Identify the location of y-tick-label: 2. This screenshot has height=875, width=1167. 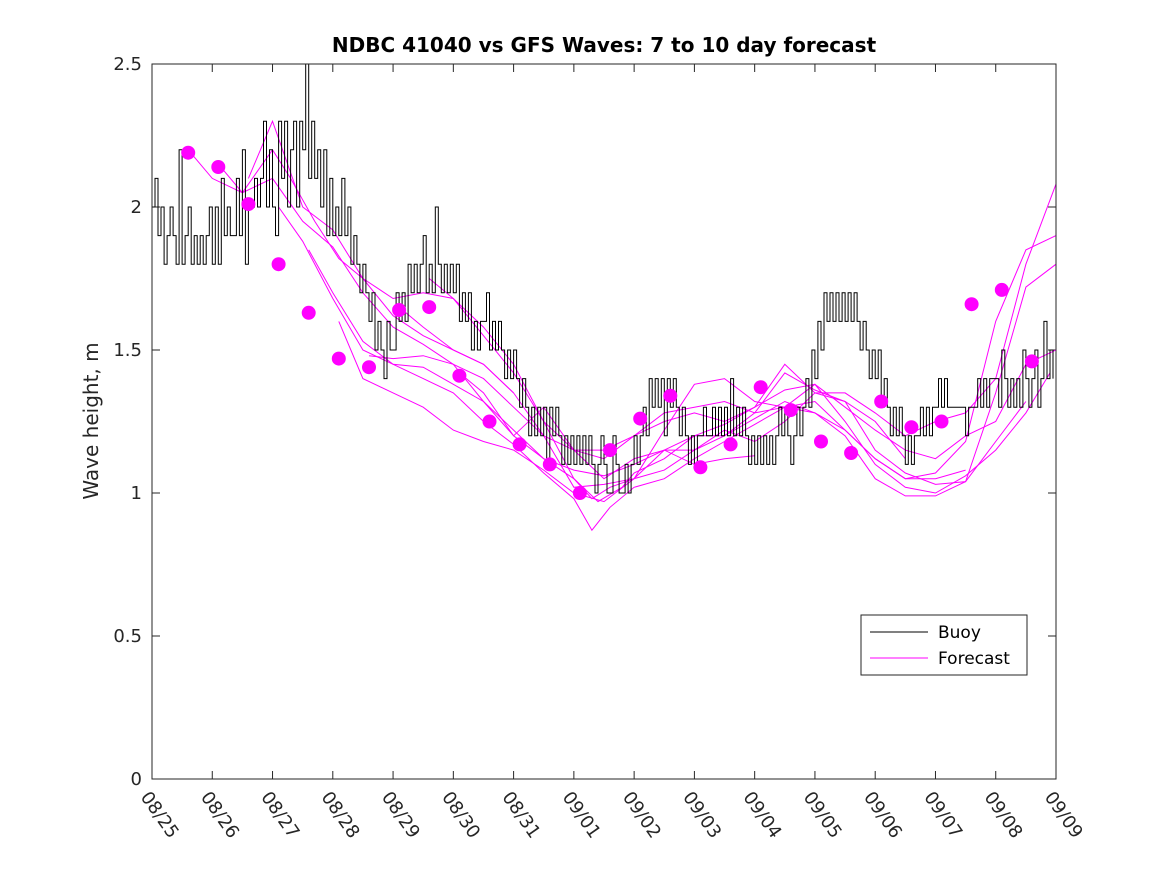
(136, 207).